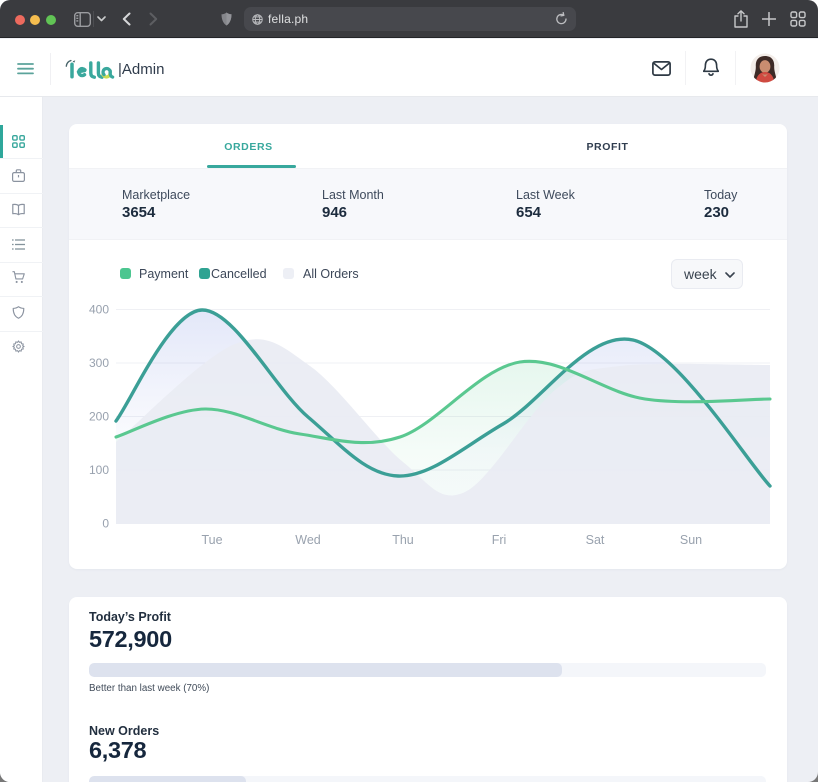 The height and width of the screenshot is (782, 818). Describe the element at coordinates (308, 540) in the screenshot. I see `svg-text: Wed` at that location.